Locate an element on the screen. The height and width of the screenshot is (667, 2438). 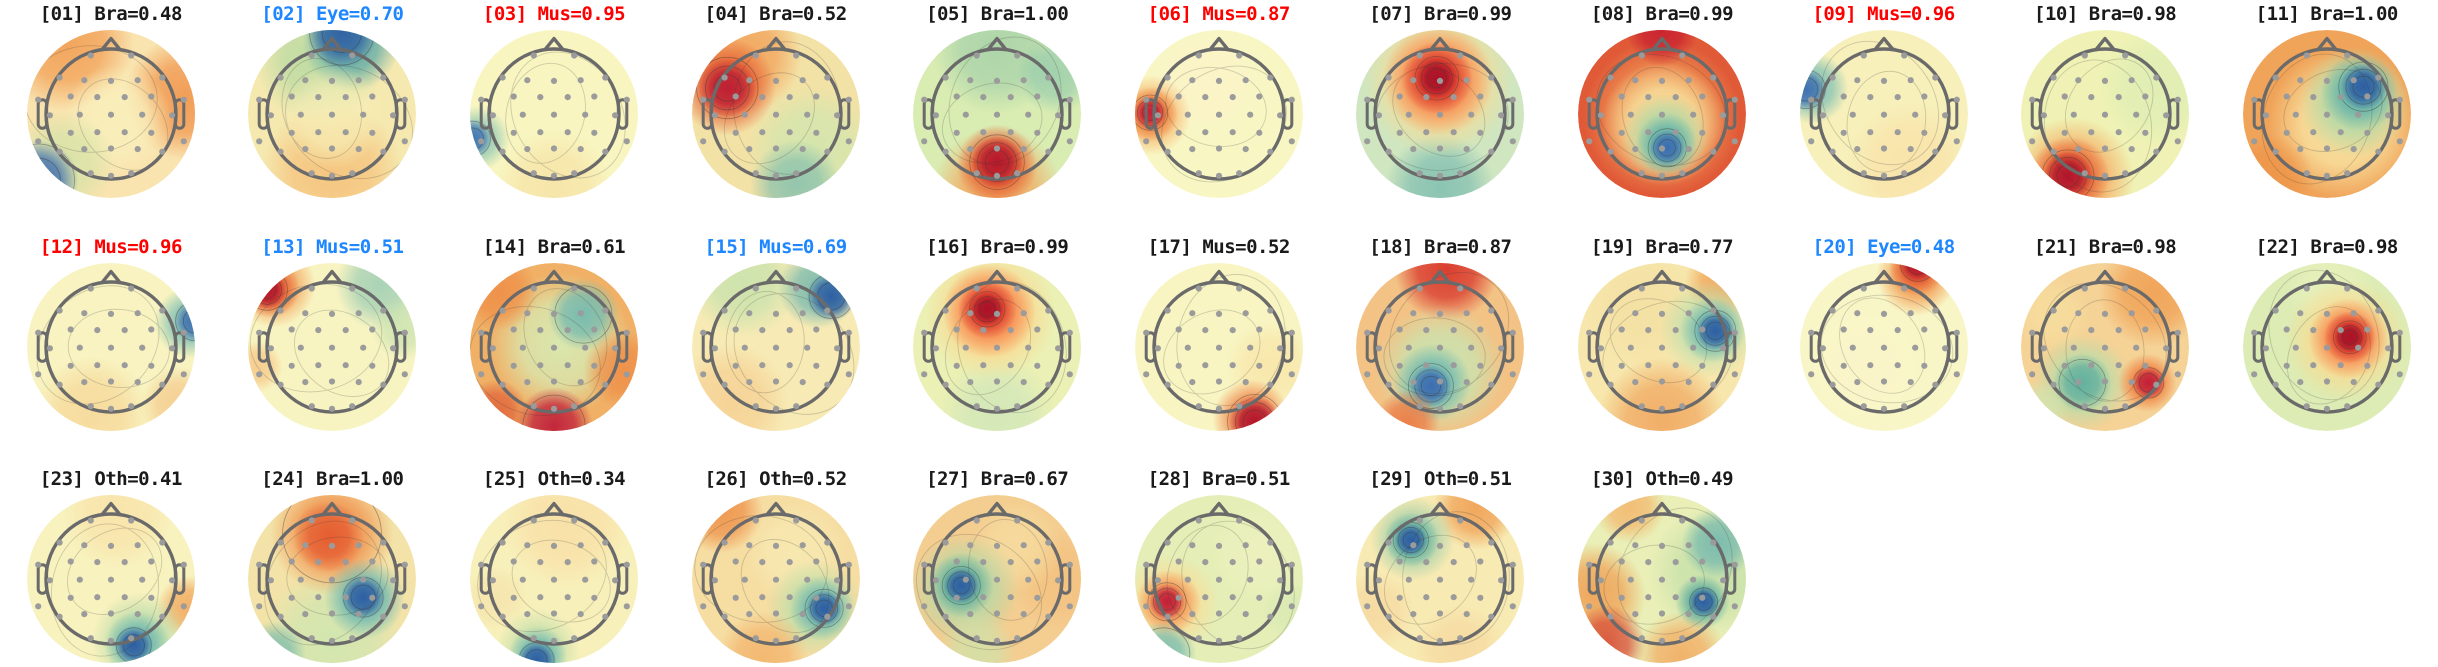
component-title: [21] Bra=0.98 is located at coordinates (2105, 247).